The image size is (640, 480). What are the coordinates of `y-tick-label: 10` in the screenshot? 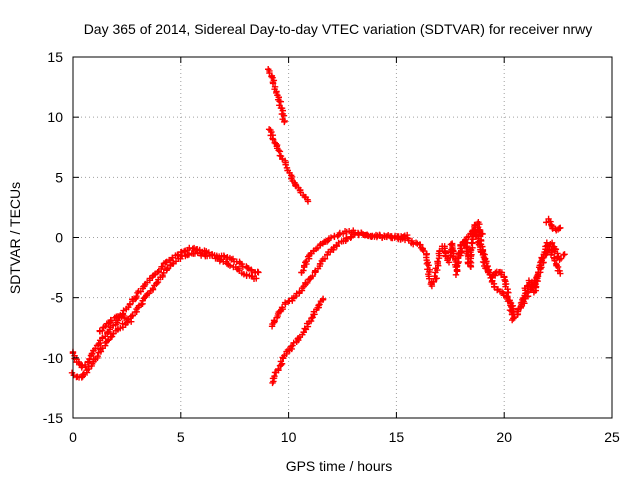 It's located at (55, 117).